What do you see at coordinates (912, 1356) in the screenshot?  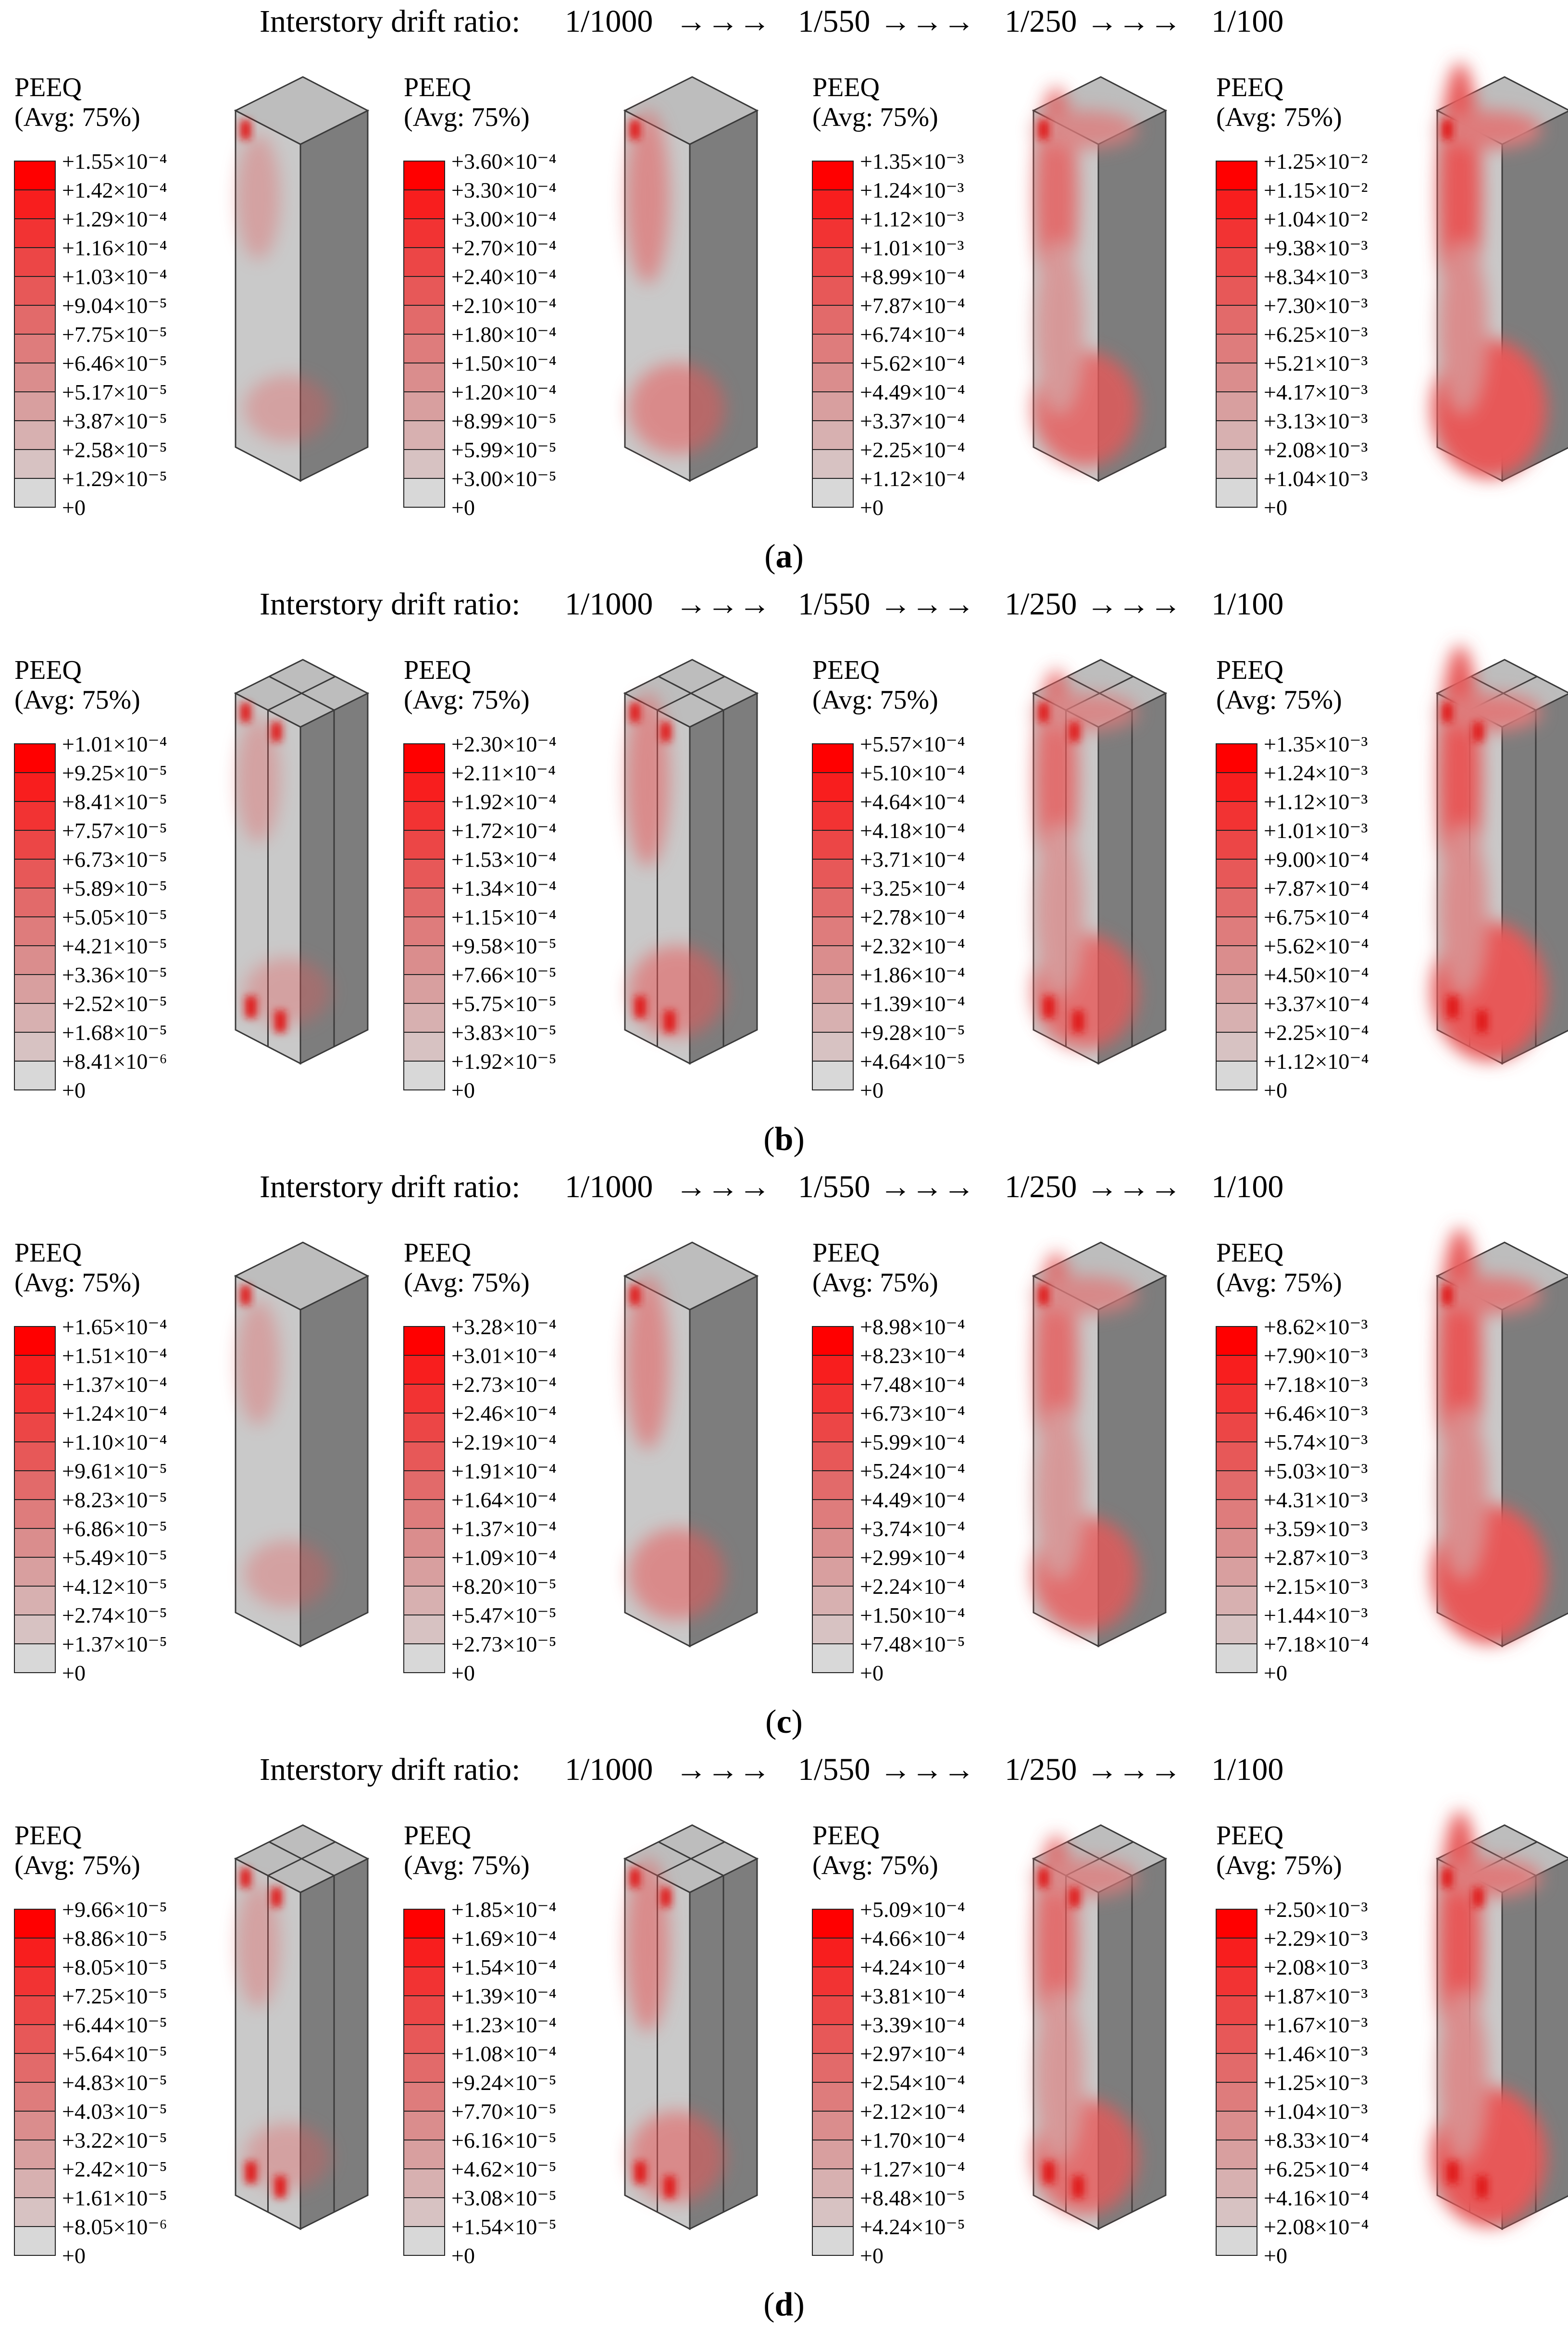 I see `legend-value: +8.23×10⁻⁴` at bounding box center [912, 1356].